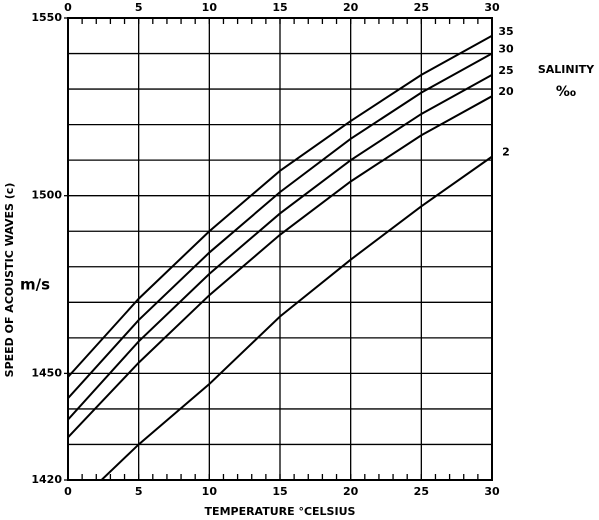 The width and height of the screenshot is (599, 520). What do you see at coordinates (279, 491) in the screenshot?
I see `x-tick-label: 15` at bounding box center [279, 491].